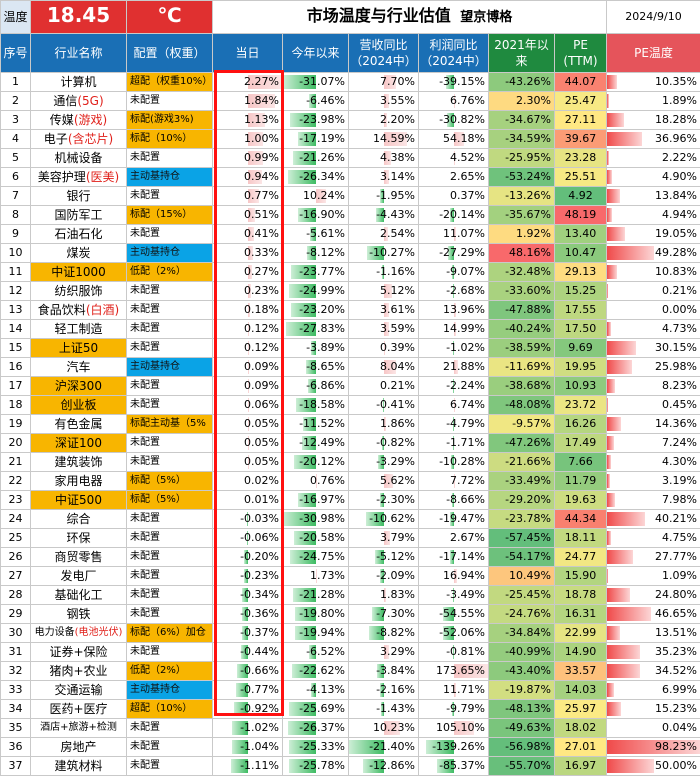  Describe the element at coordinates (248, 481) in the screenshot. I see `today-change: 0.02%` at that location.